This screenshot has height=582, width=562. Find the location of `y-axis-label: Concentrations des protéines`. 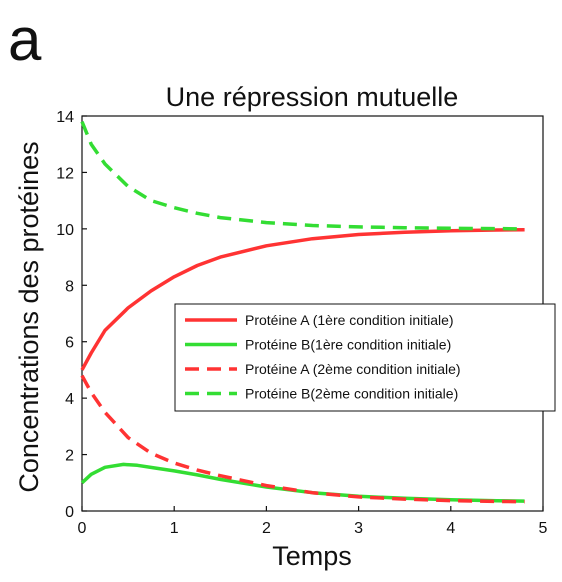

y-axis-label: Concentrations des protéines is located at coordinates (29, 316).